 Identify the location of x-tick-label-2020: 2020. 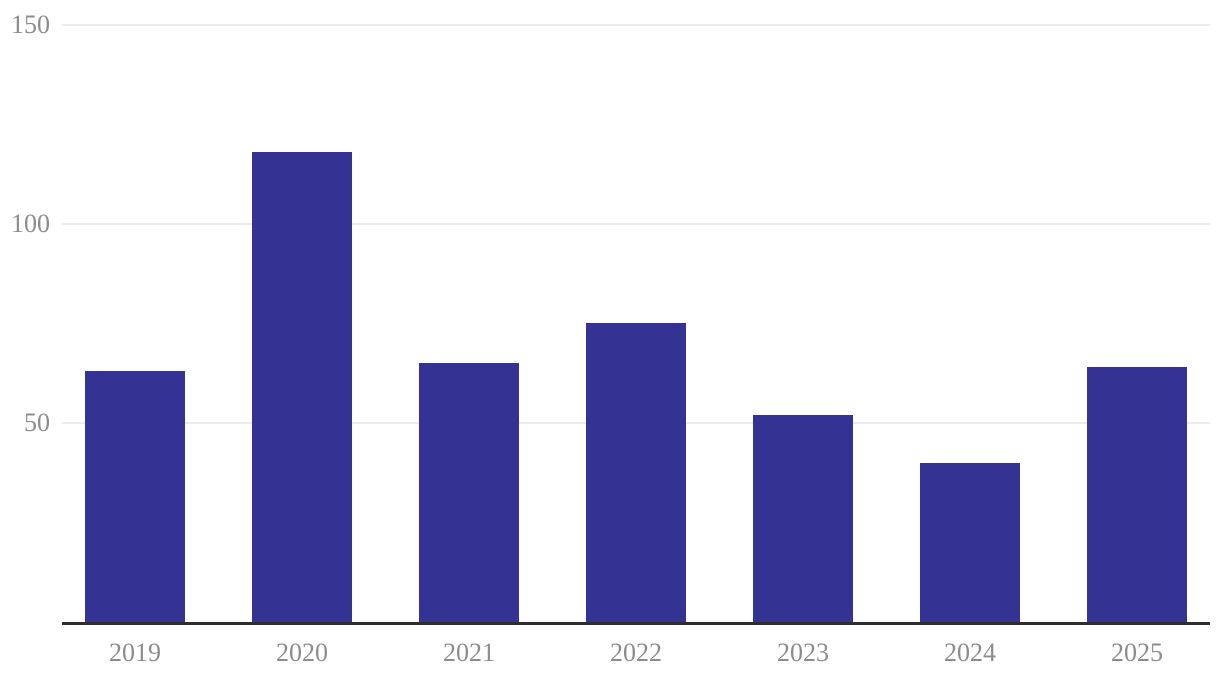
(302, 652).